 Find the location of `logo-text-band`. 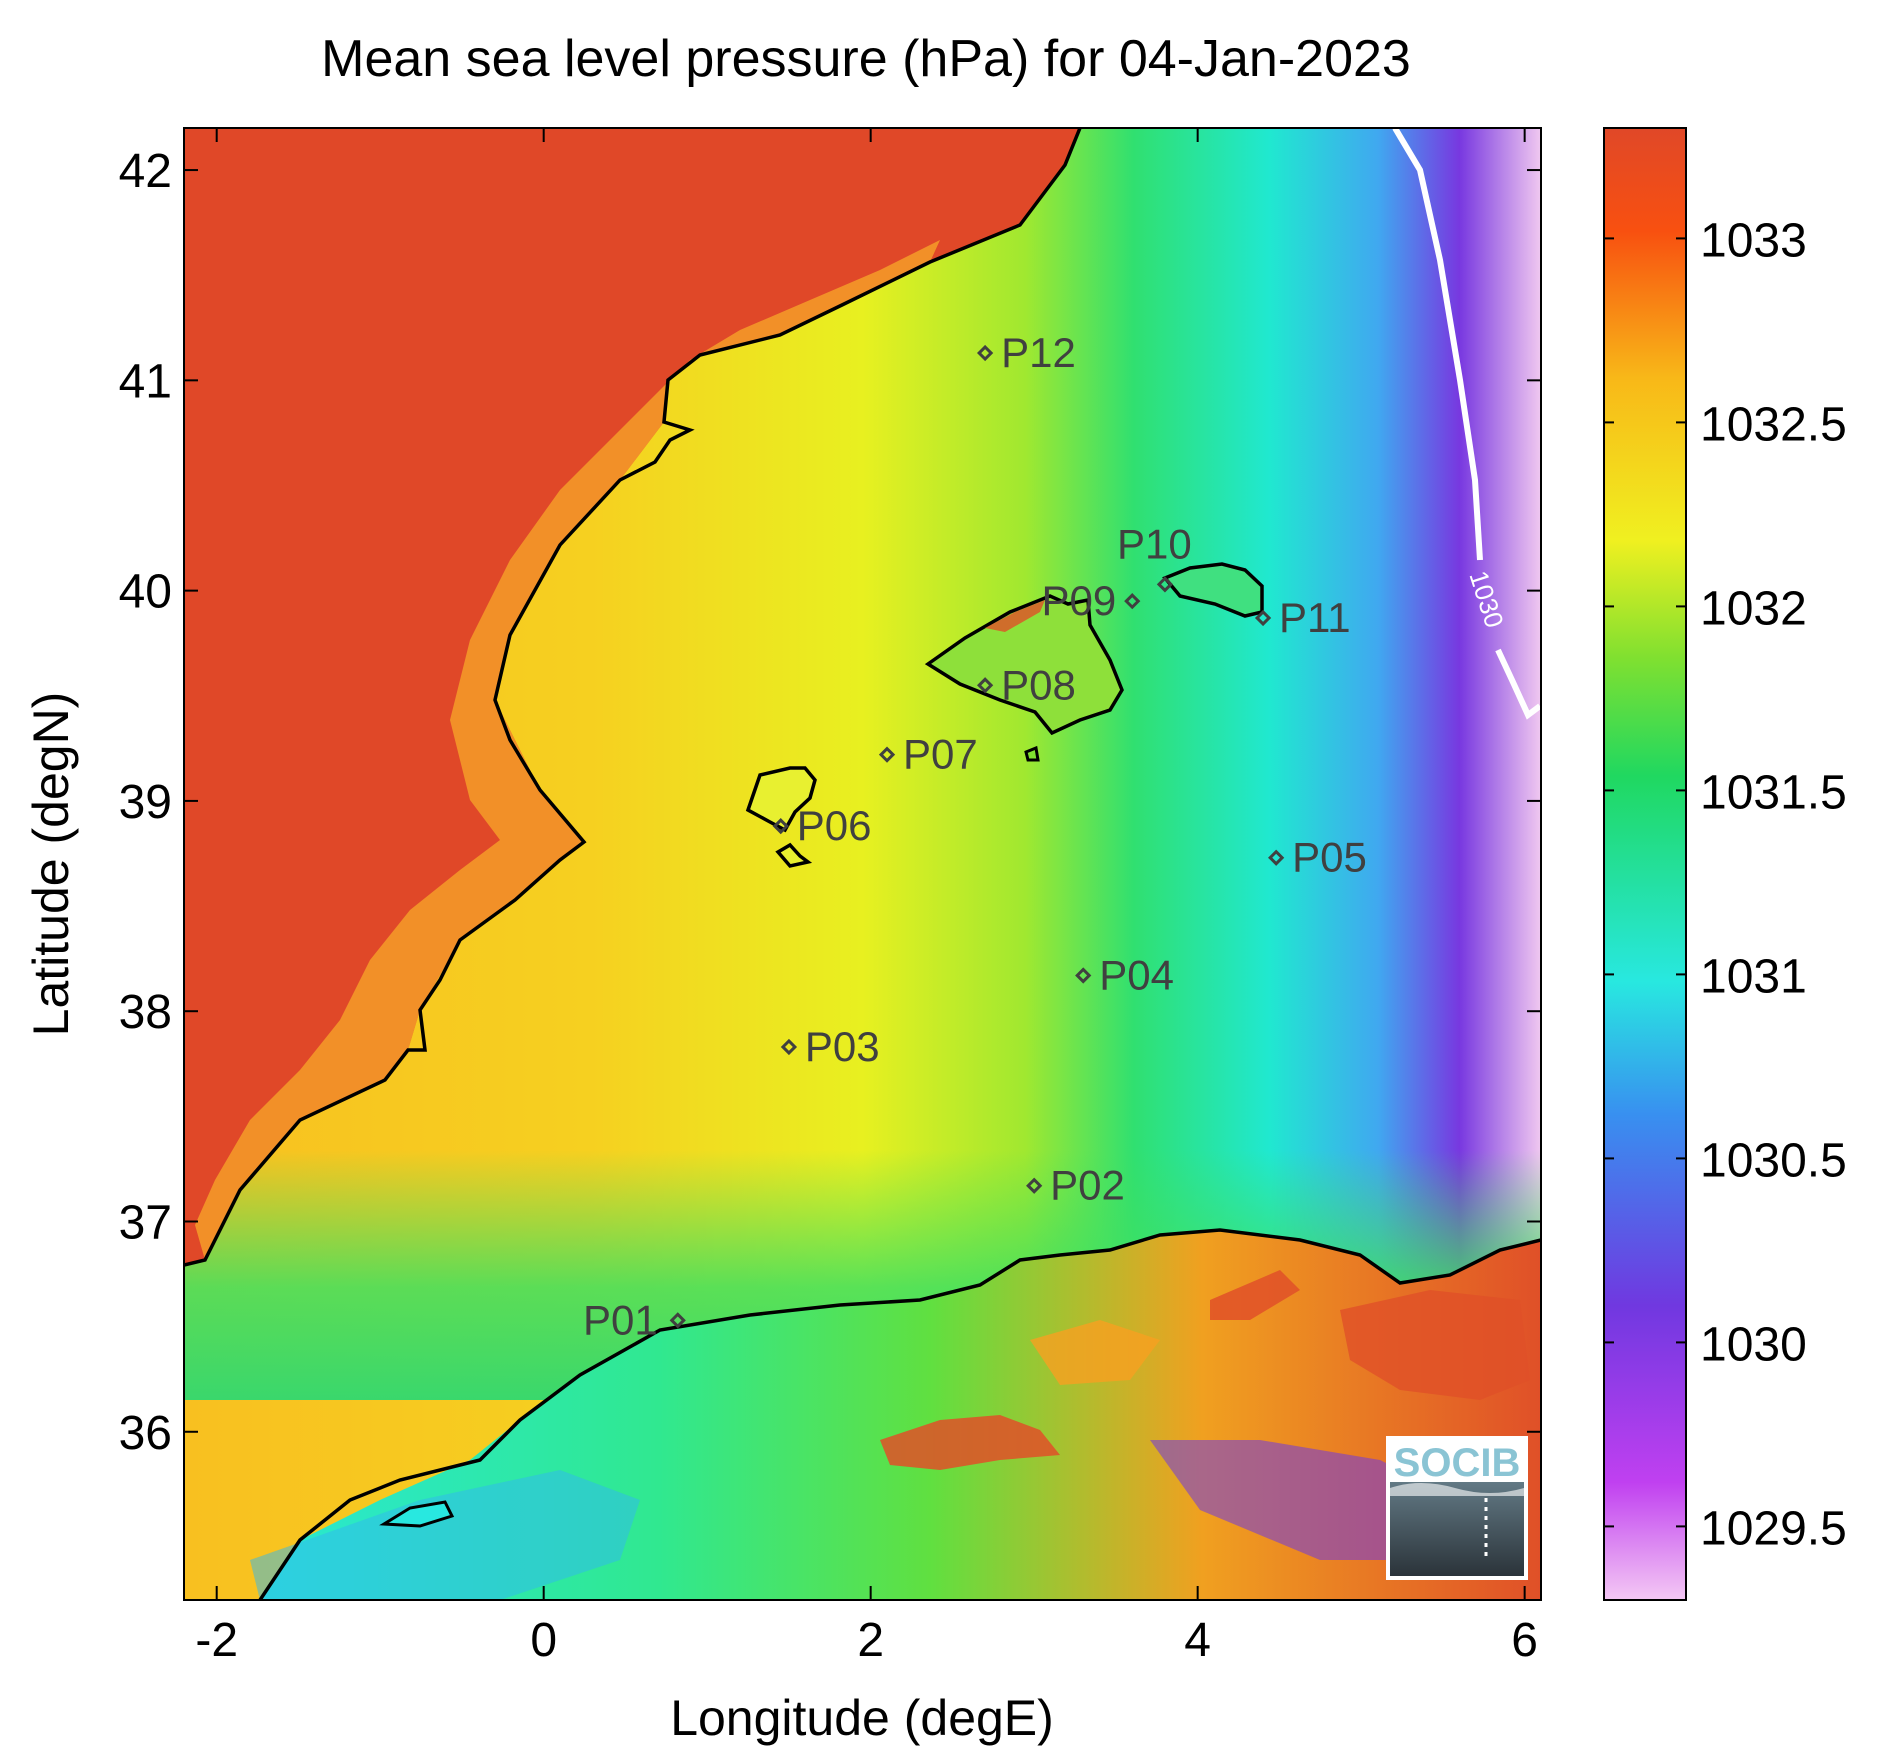

logo-text-band is located at coordinates (1457, 1461).